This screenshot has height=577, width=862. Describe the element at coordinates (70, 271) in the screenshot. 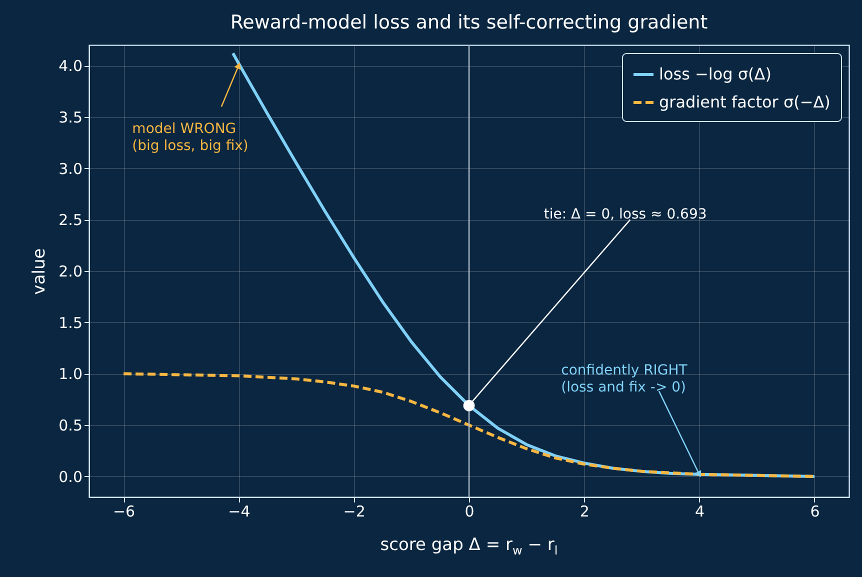

I see `y-tick-label: 2.0` at that location.